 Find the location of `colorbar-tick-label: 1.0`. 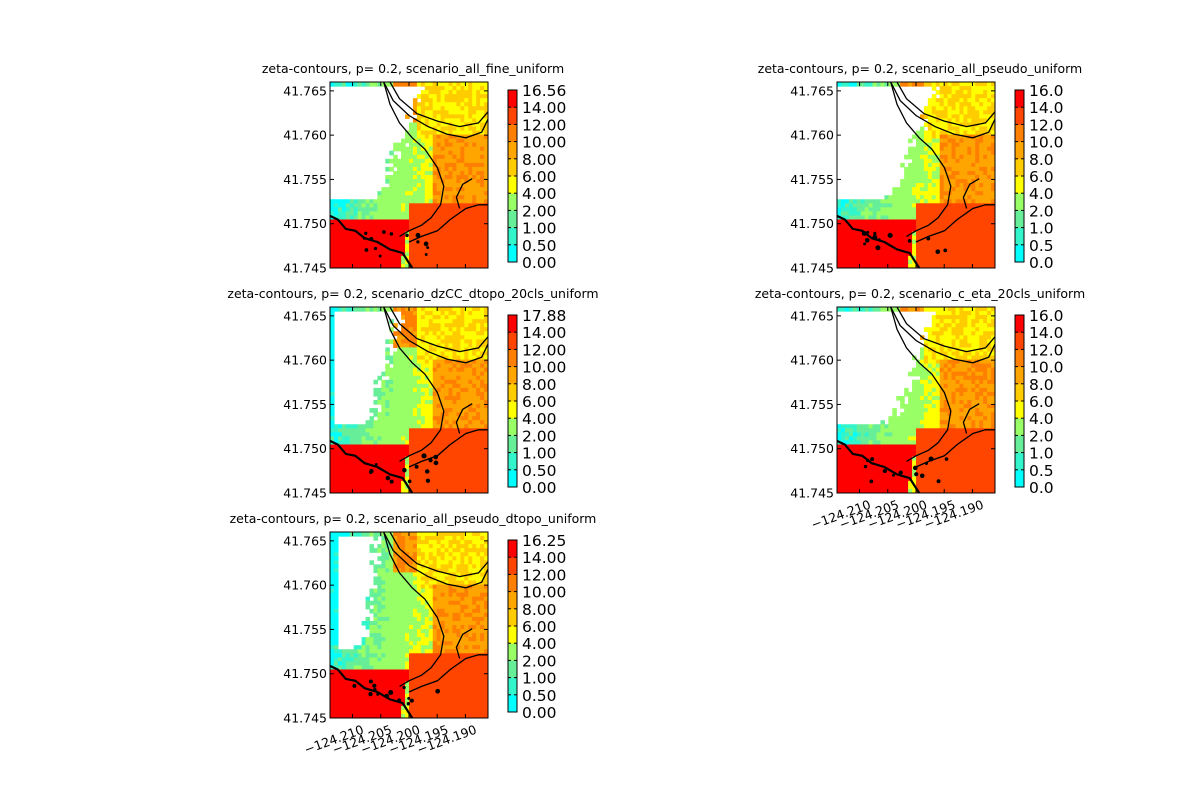

colorbar-tick-label: 1.0 is located at coordinates (1041, 229).